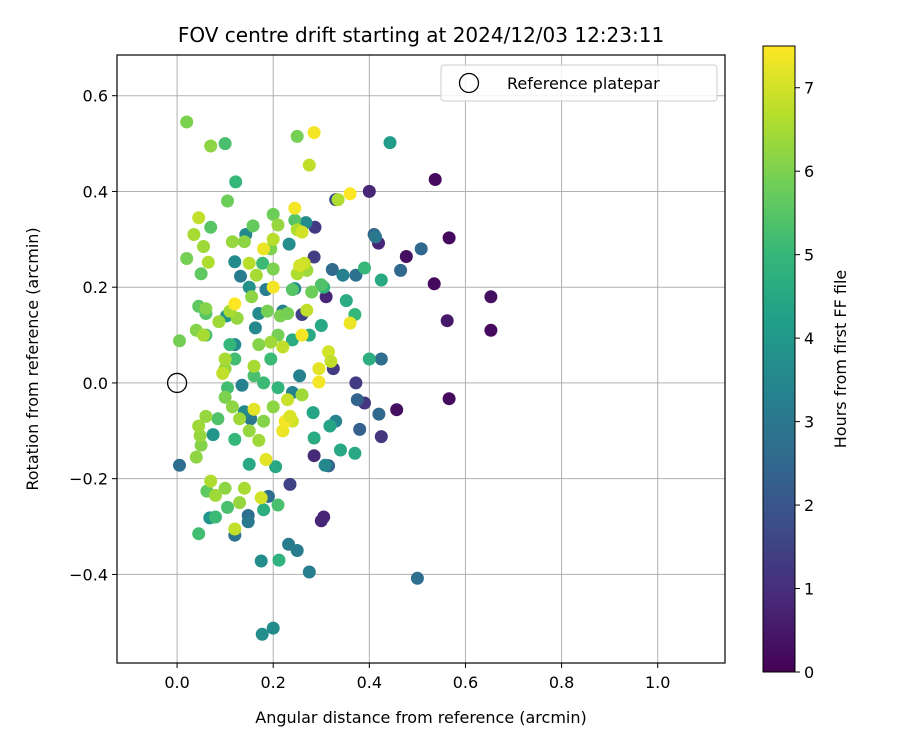  Describe the element at coordinates (809, 171) in the screenshot. I see `colorbar-tick-label: 6` at that location.